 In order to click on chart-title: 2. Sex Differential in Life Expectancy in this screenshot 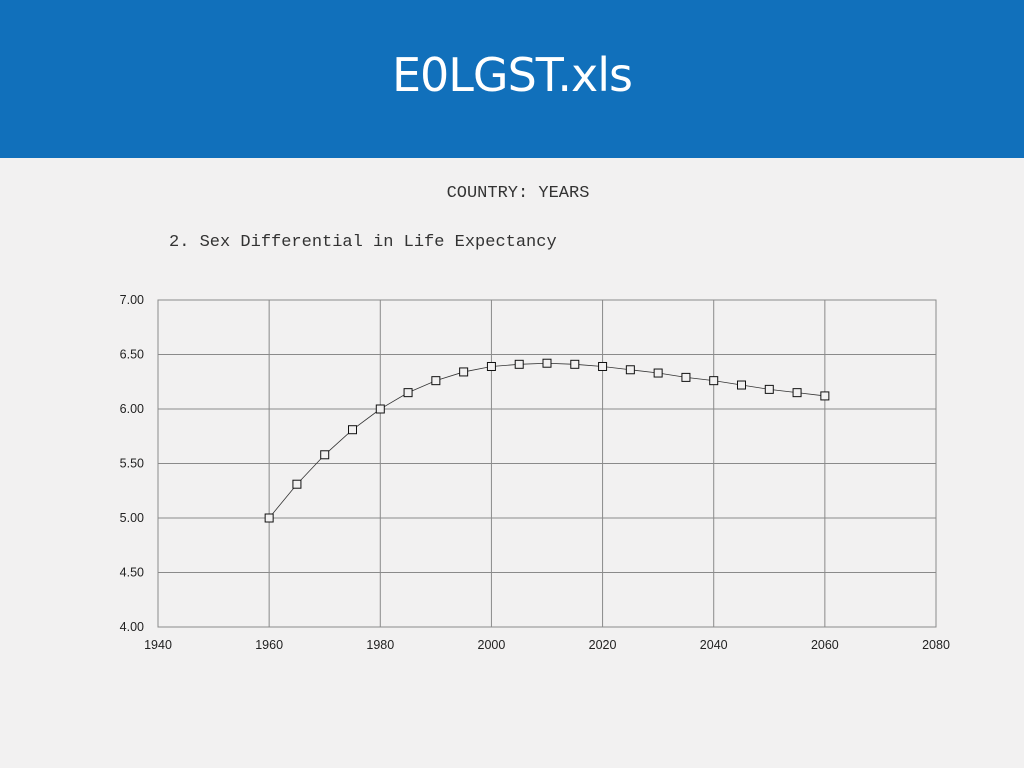, I will do `click(363, 242)`.